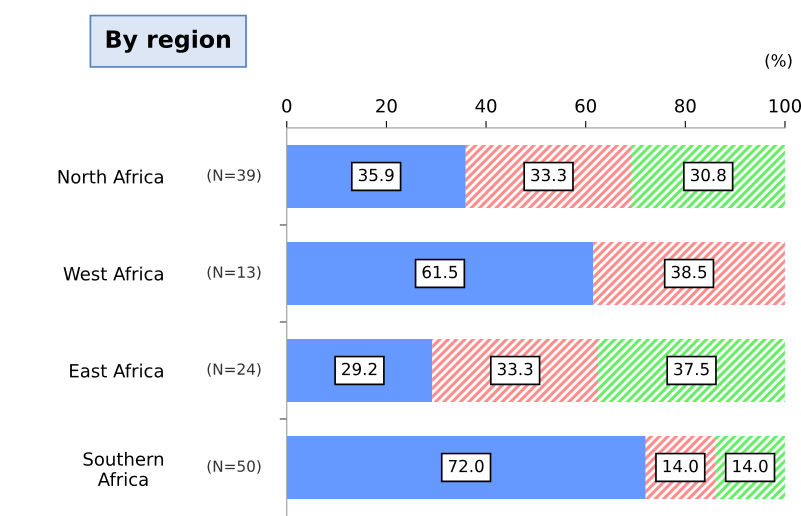 The width and height of the screenshot is (801, 516). I want to click on text: (N=39), so click(234, 176).